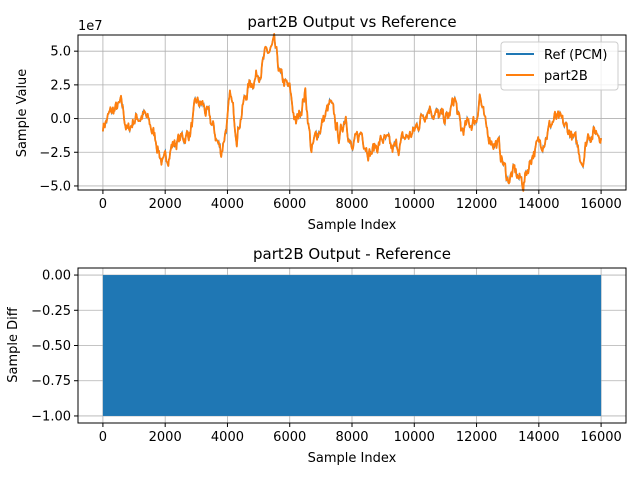 This screenshot has width=640, height=480. I want to click on legend: Ref (PCM) part2B, so click(559, 66).